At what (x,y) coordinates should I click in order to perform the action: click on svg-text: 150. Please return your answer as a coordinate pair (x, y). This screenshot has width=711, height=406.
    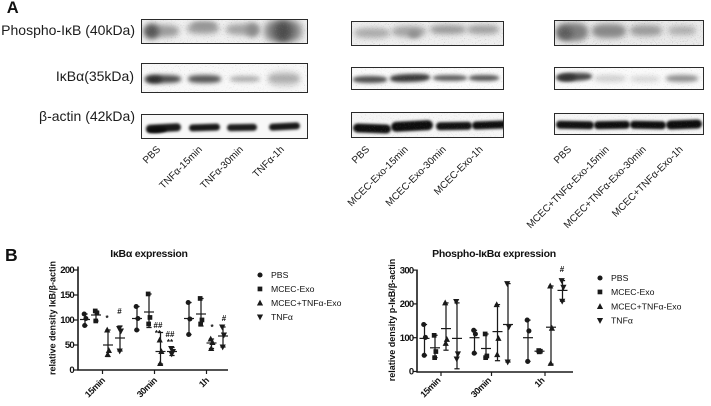
    Looking at the image, I should click on (67, 295).